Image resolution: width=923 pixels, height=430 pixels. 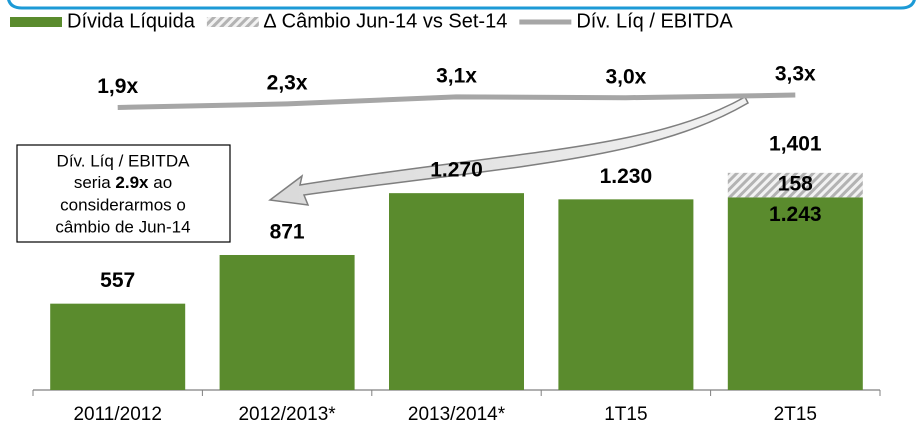 I want to click on note-text: seria, so click(x=92, y=182).